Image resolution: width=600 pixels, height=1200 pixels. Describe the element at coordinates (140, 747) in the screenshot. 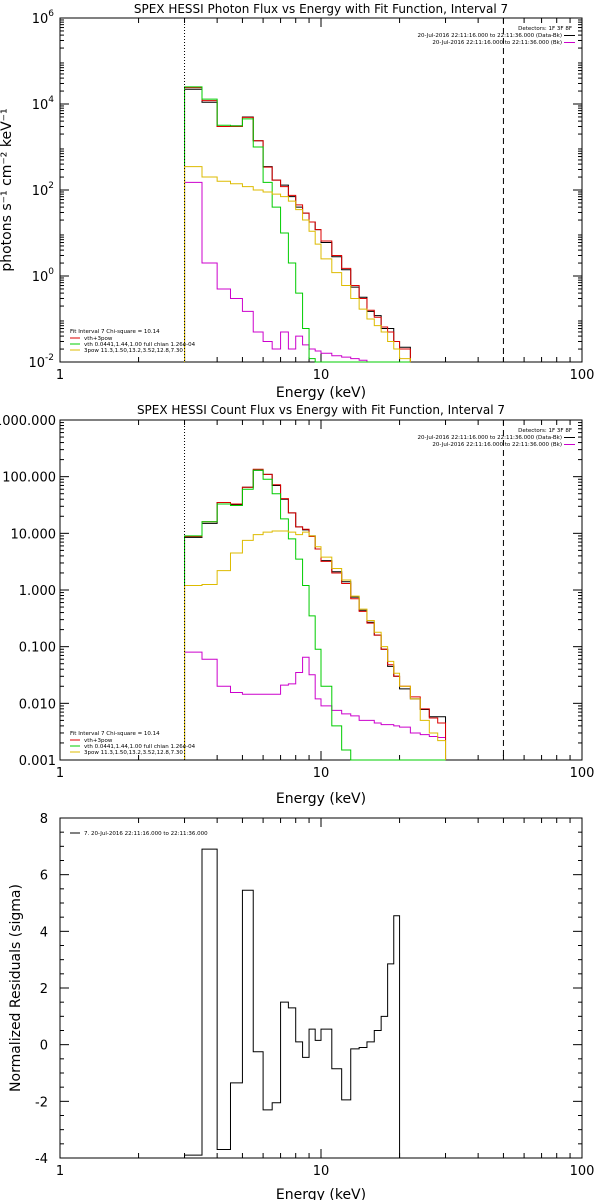

I see `count-legend-vth: vth 0.0441,1.44,1.00 full chian 1.26e-04` at that location.